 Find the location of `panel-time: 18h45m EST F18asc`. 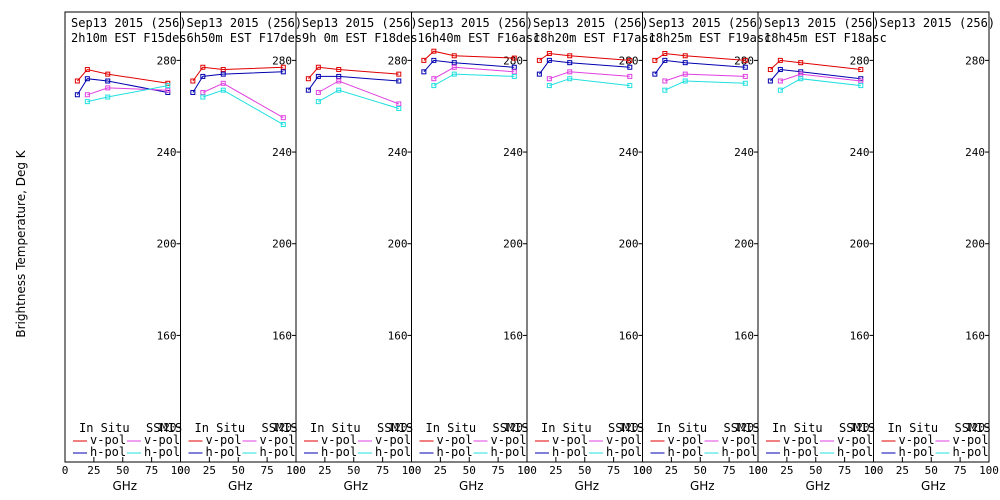

panel-time: 18h45m EST F18asc is located at coordinates (825, 38).